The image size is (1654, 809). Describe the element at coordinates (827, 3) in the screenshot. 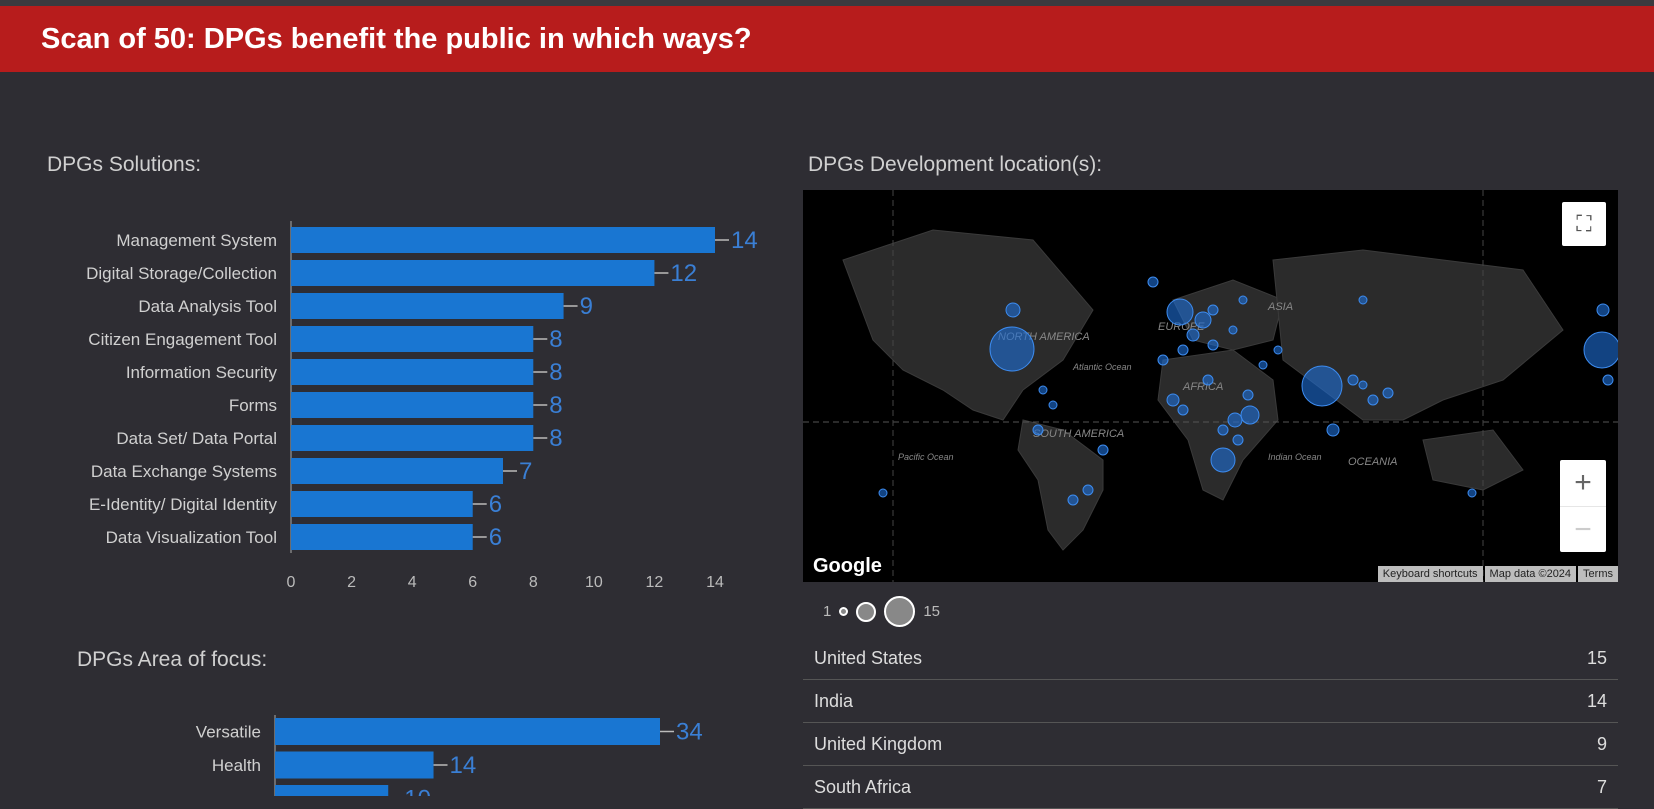

I see `window-top-strip` at that location.